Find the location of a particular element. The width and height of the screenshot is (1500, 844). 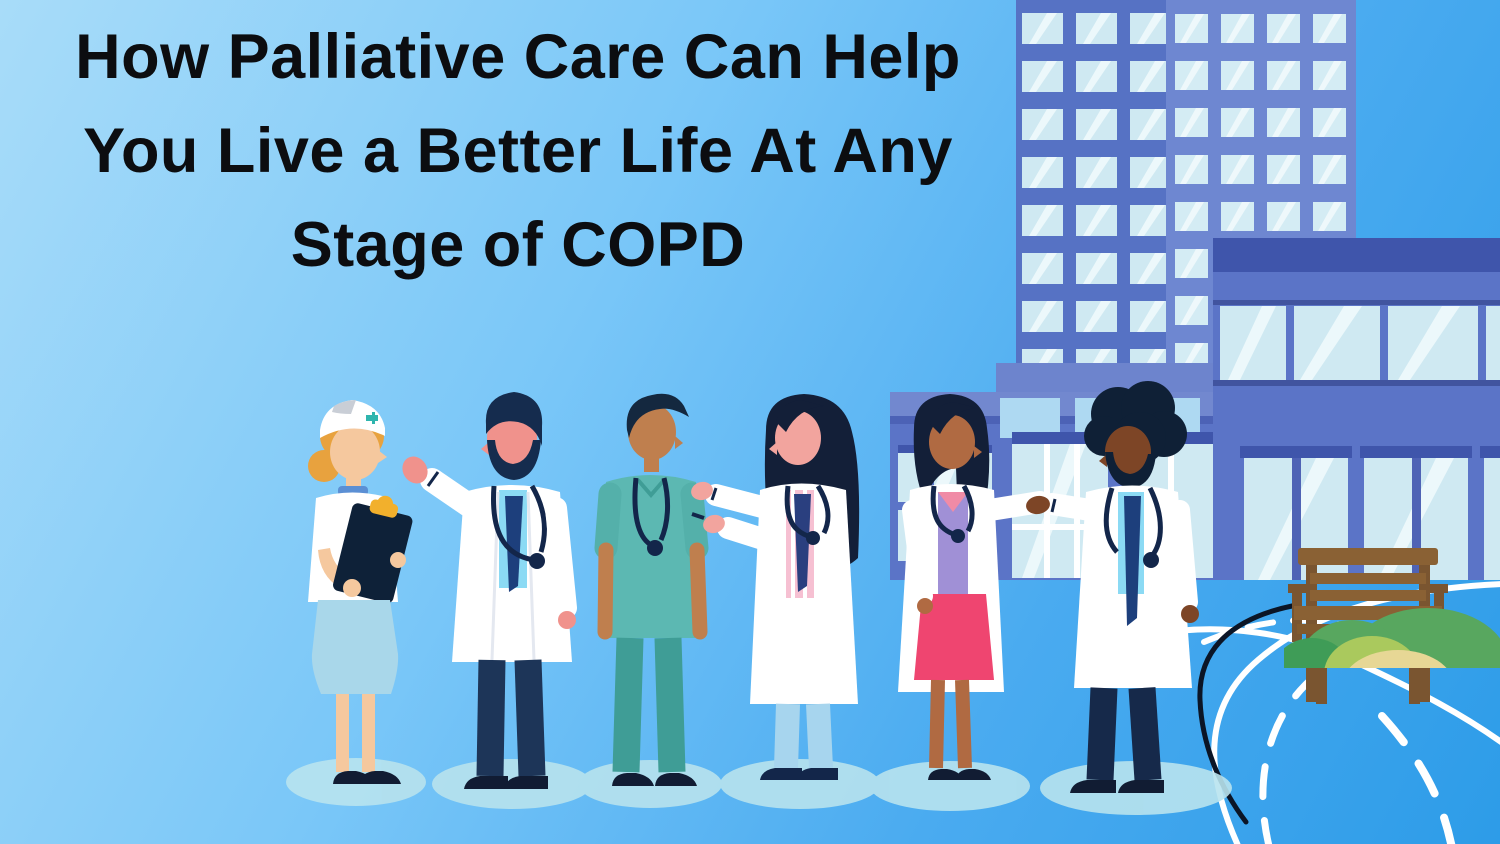

hospital-main-building is located at coordinates (1356, 409).